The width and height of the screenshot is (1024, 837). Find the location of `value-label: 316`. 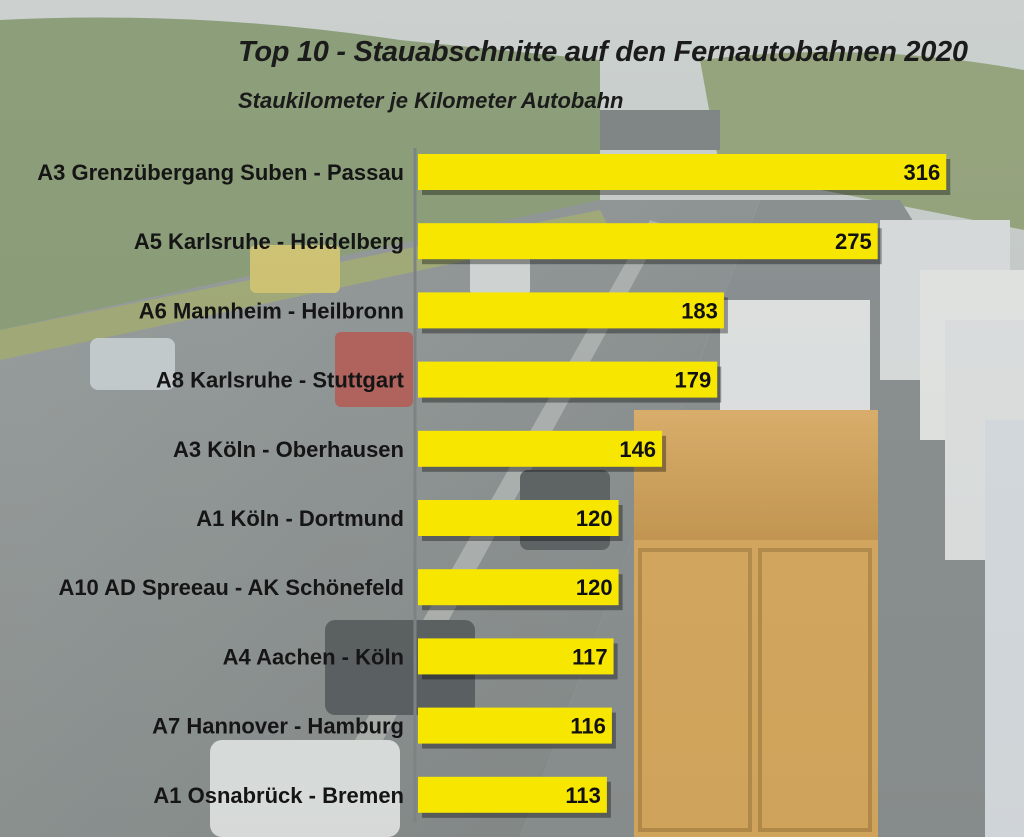

value-label: 316 is located at coordinates (922, 172).